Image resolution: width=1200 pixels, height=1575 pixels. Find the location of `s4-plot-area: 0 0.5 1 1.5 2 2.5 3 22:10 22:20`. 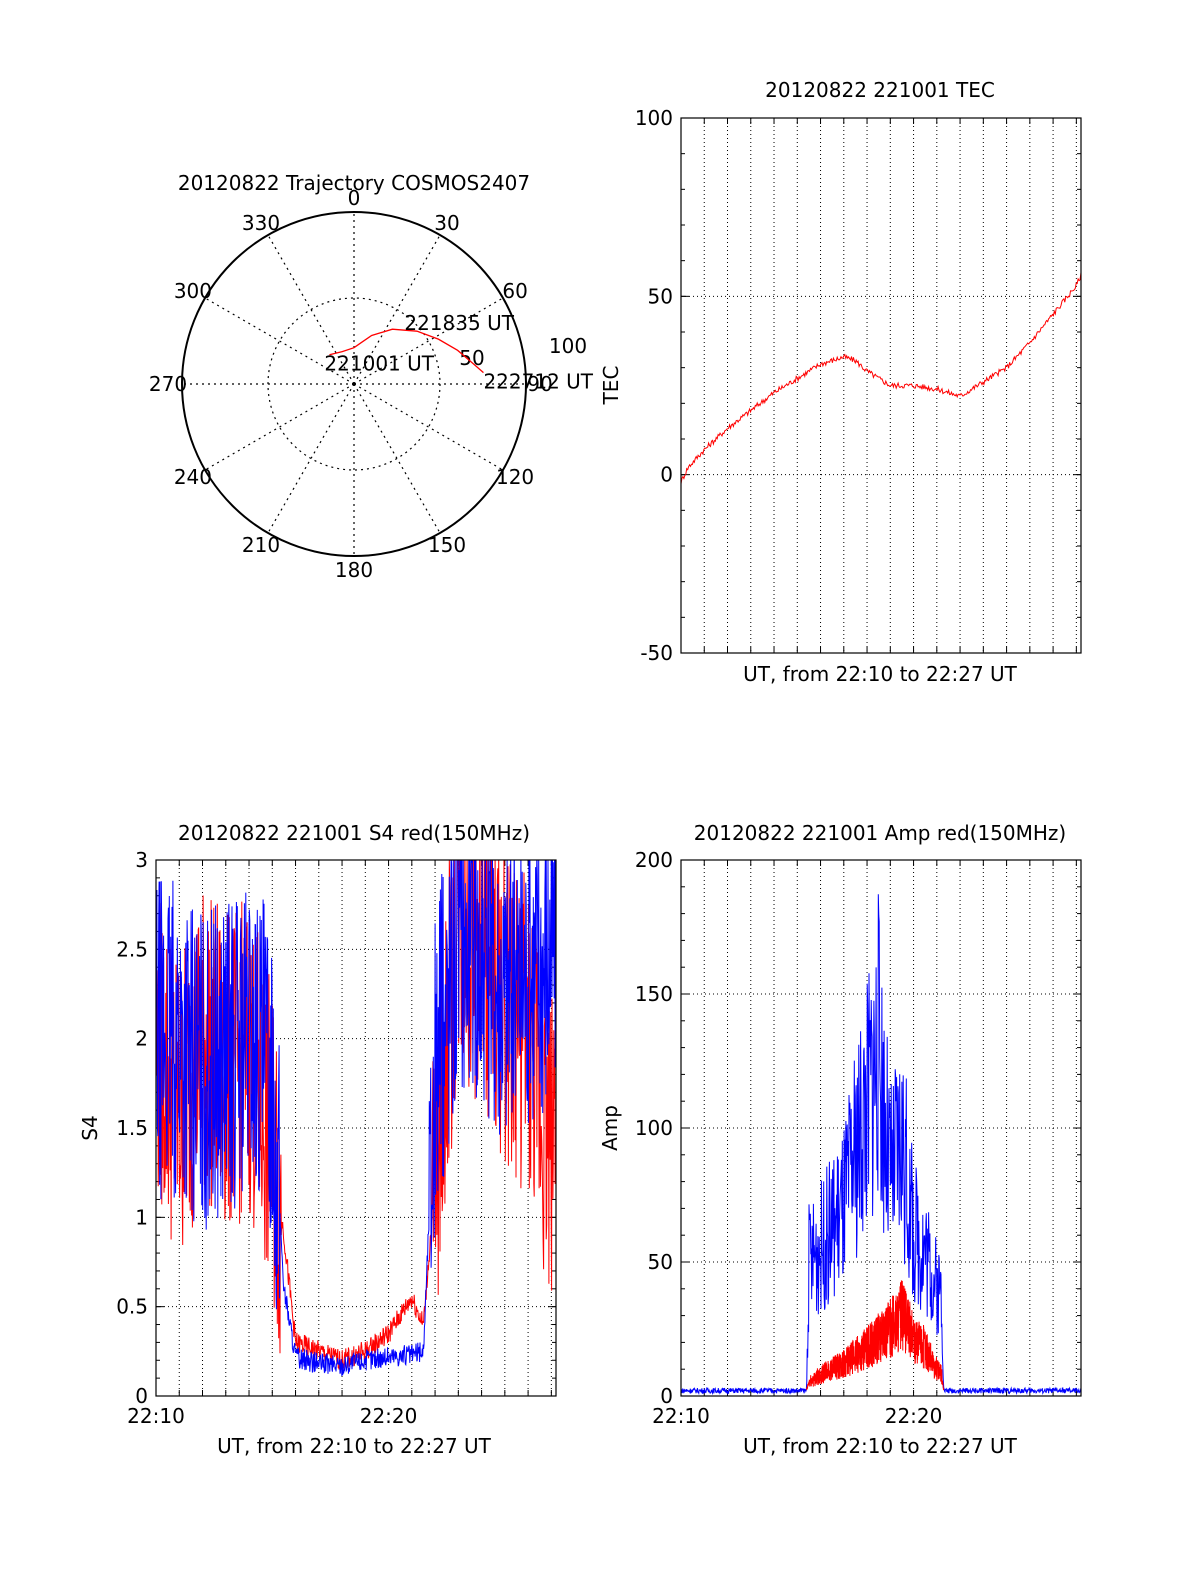

s4-plot-area: 0 0.5 1 1.5 2 2.5 3 22:10 22:20 is located at coordinates (336, 1138).